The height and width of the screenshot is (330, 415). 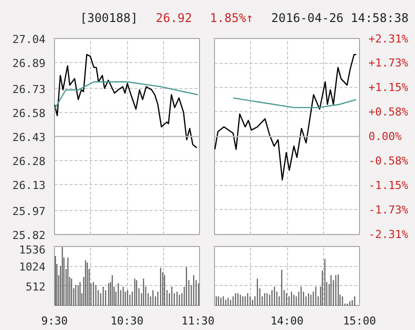 I want to click on chart-title: [300188], so click(x=109, y=18).